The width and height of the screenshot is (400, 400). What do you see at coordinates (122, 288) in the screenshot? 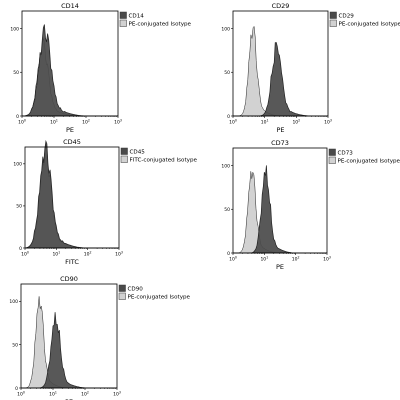
I see `legend-swatch-cd90` at bounding box center [122, 288].